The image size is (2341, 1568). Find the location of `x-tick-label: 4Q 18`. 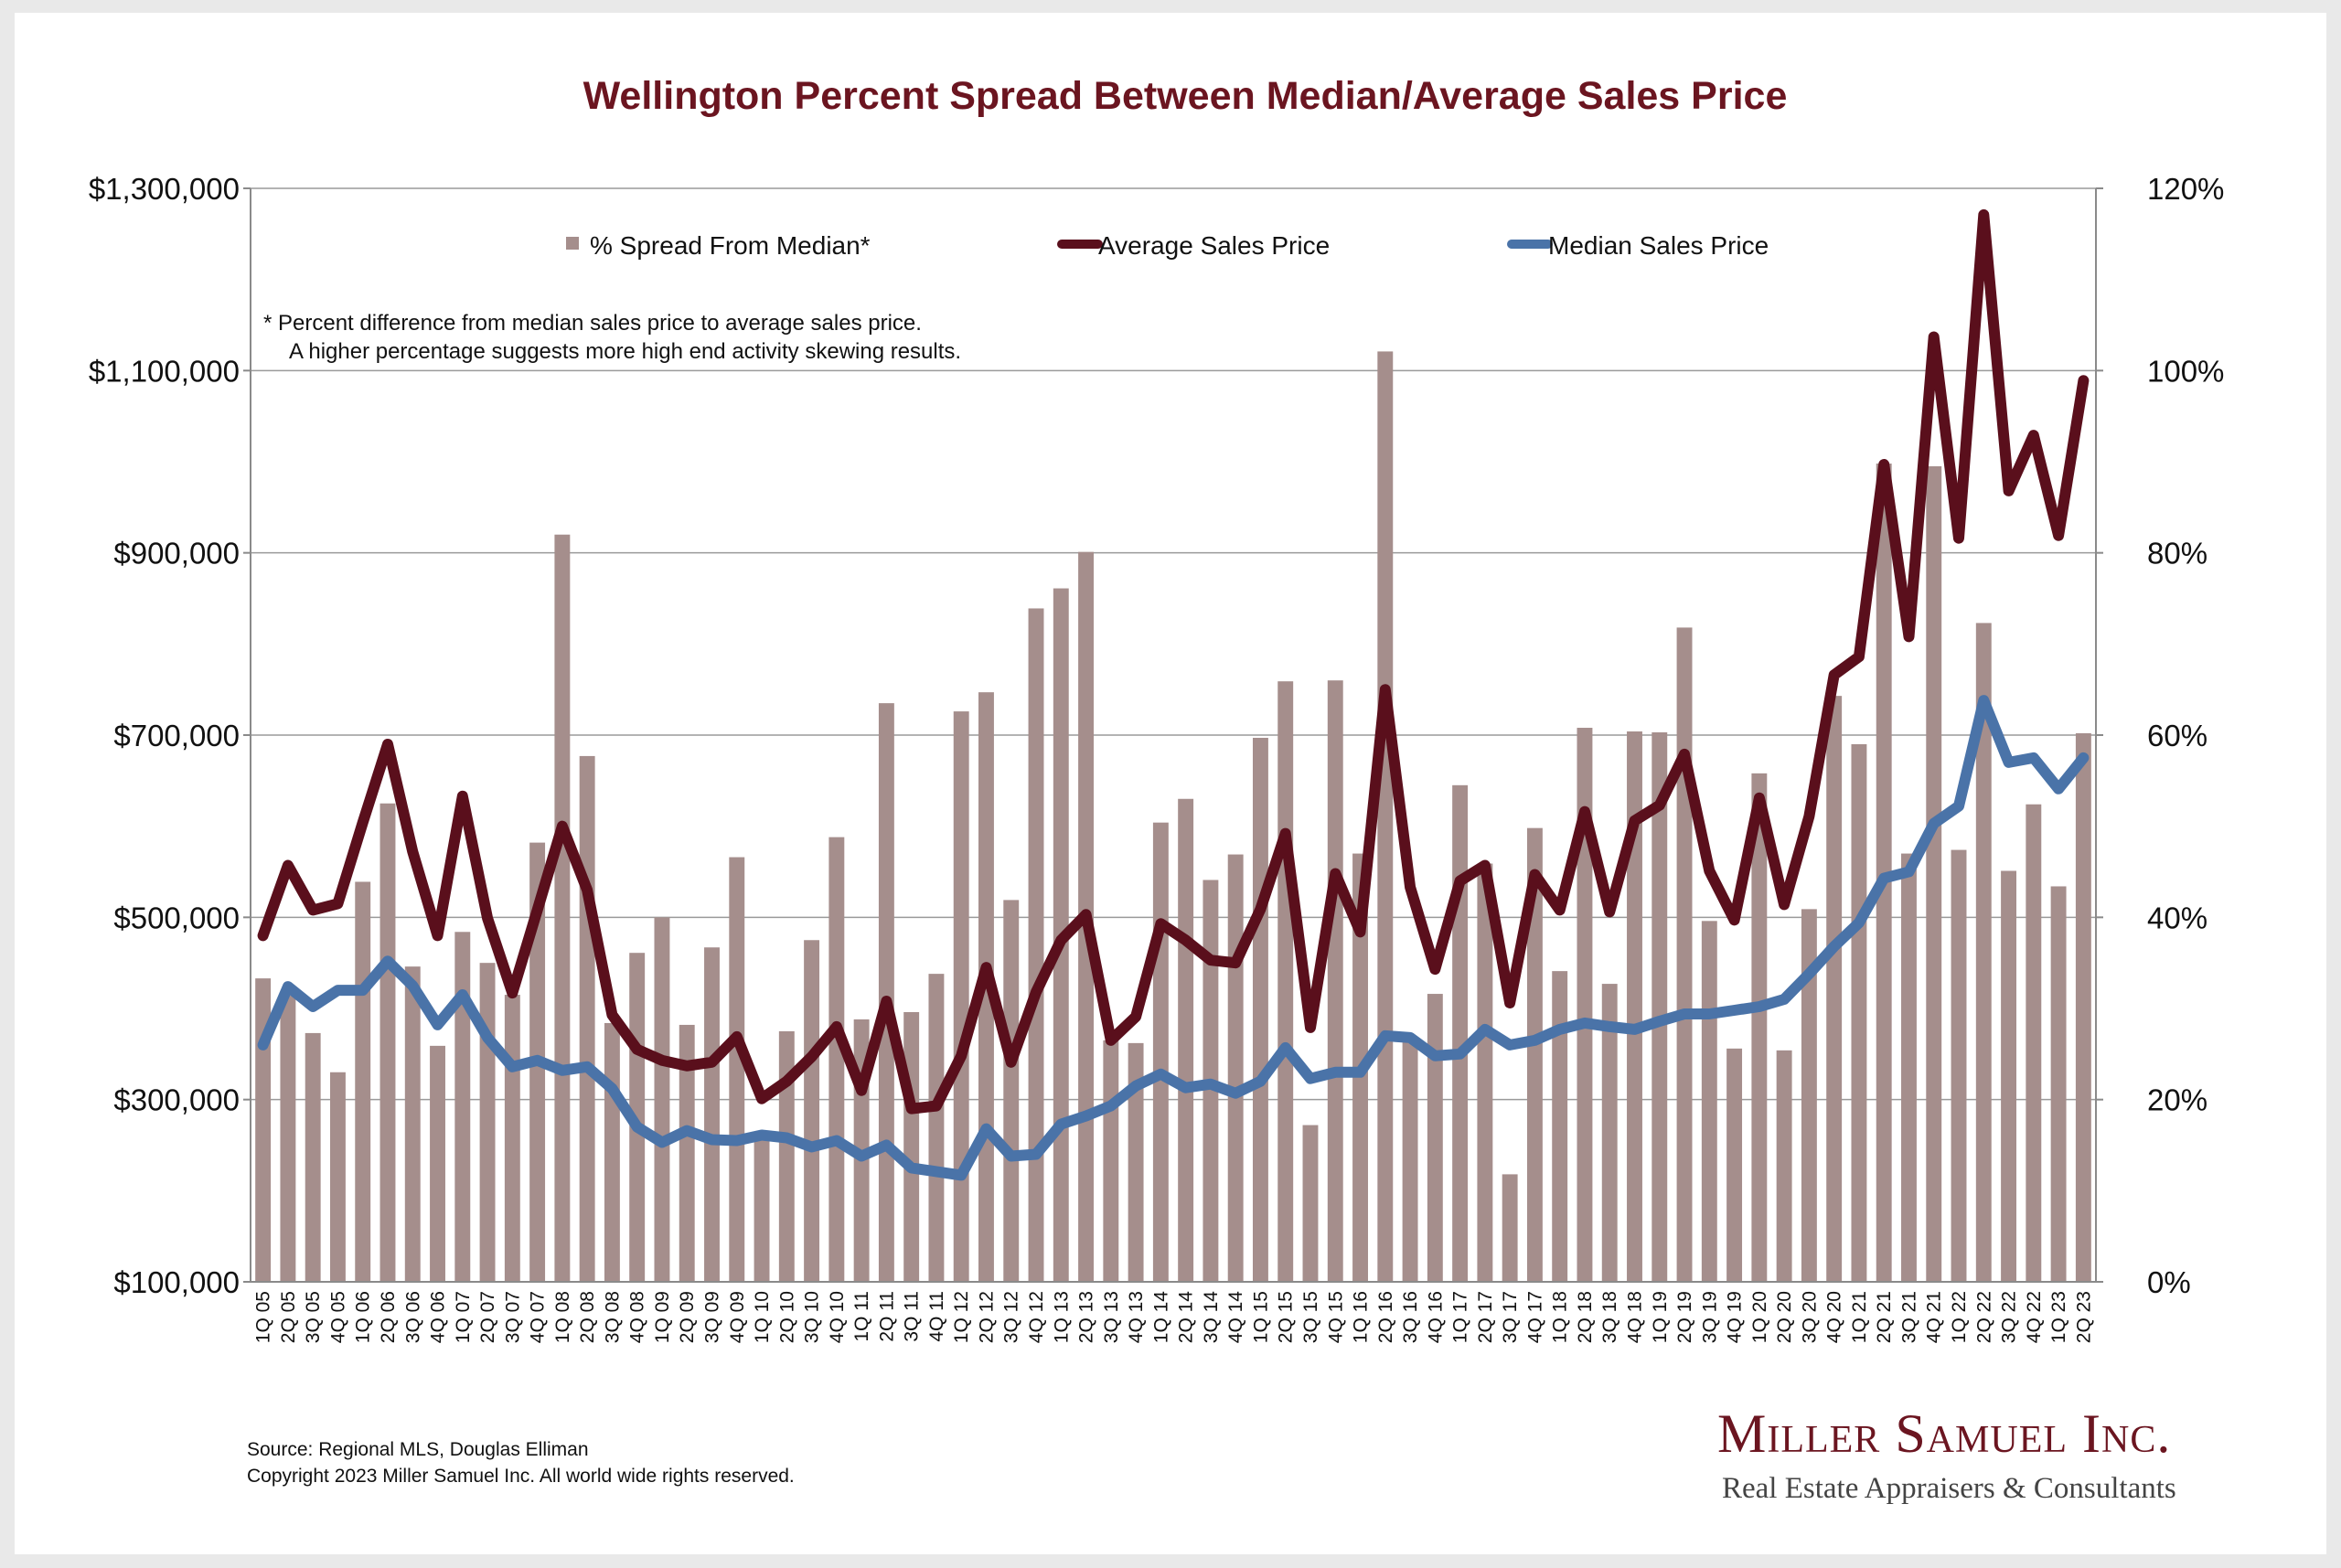

x-tick-label: 4Q 18 is located at coordinates (1635, 1317).